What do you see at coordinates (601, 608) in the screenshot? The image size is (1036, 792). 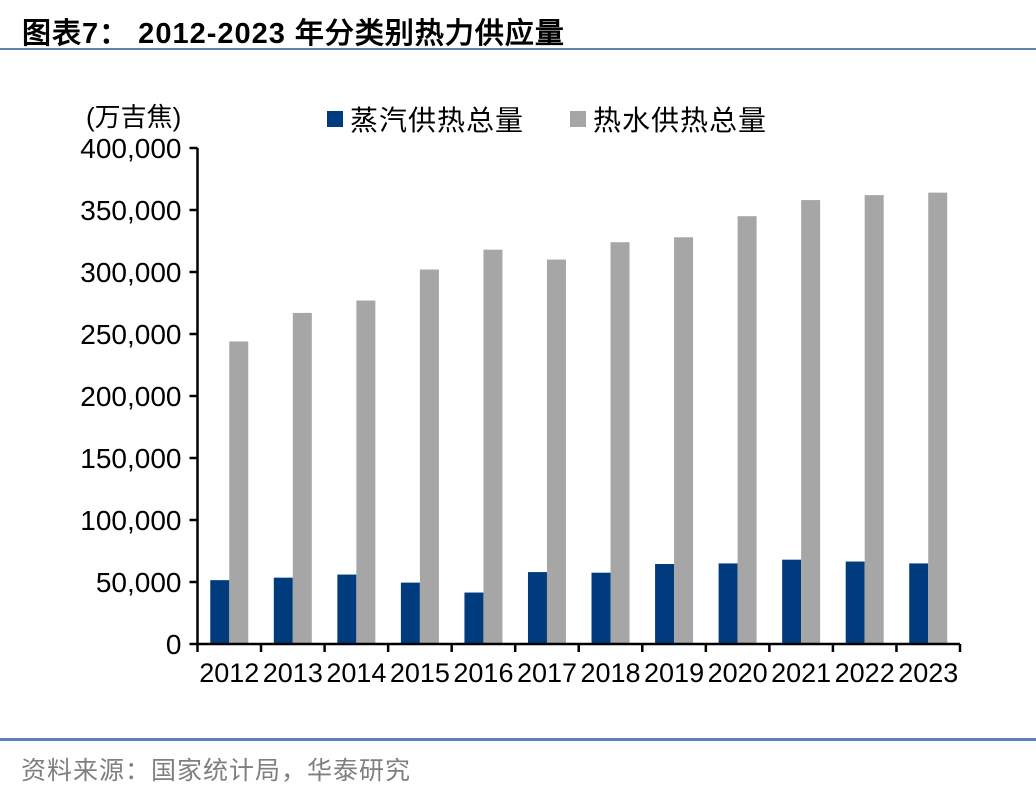 I see `bar-steam-2018` at bounding box center [601, 608].